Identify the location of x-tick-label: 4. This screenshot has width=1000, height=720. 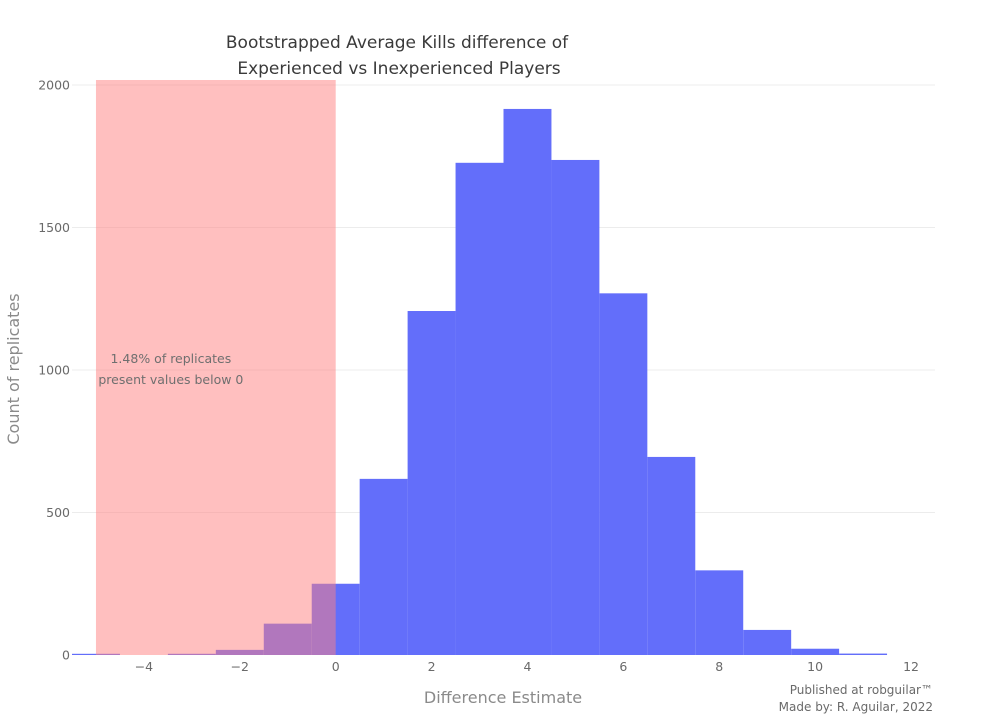
(527, 666).